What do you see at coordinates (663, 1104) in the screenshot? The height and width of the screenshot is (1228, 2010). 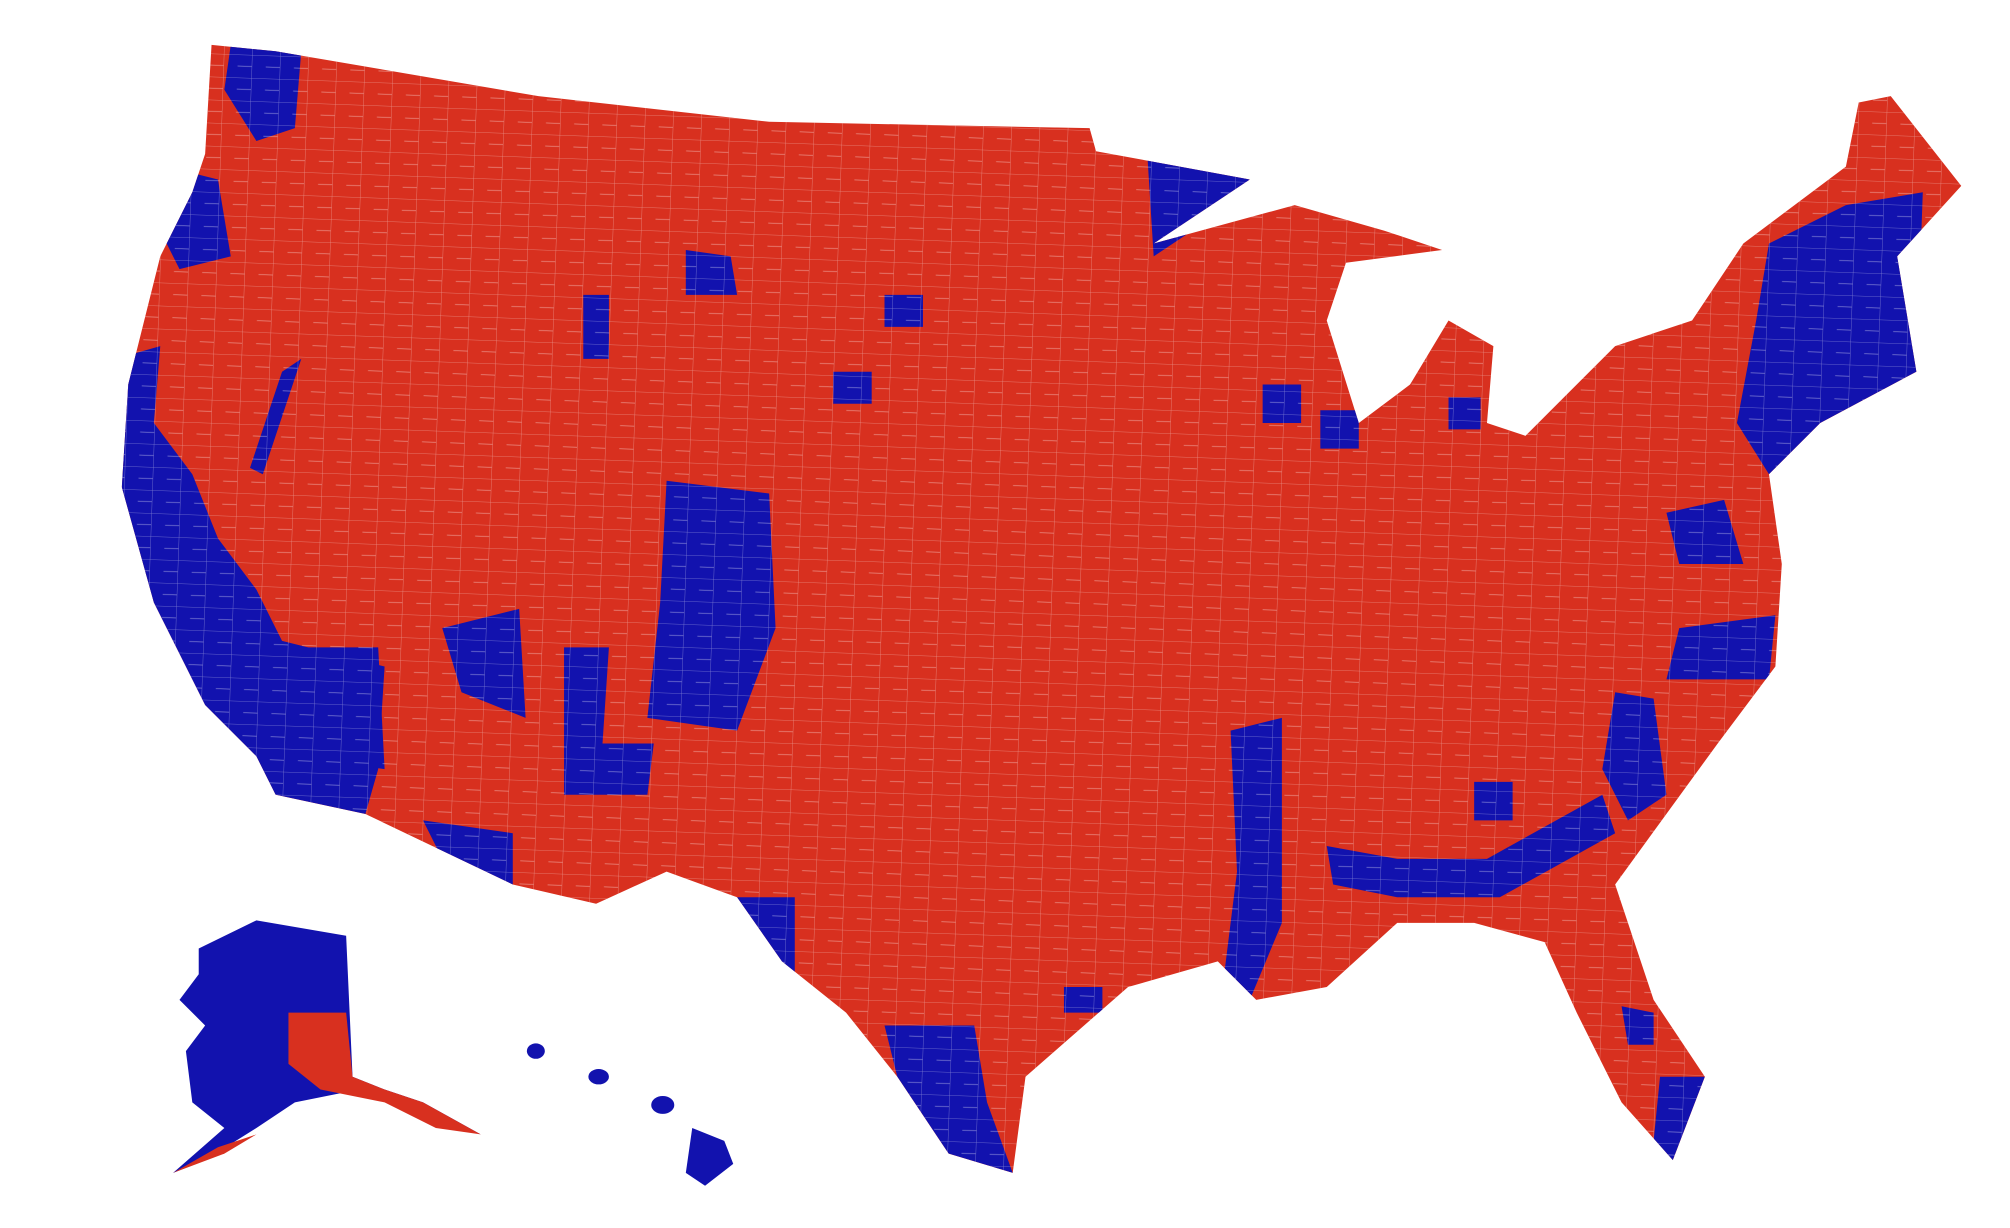 I see `hawaii-maui` at bounding box center [663, 1104].